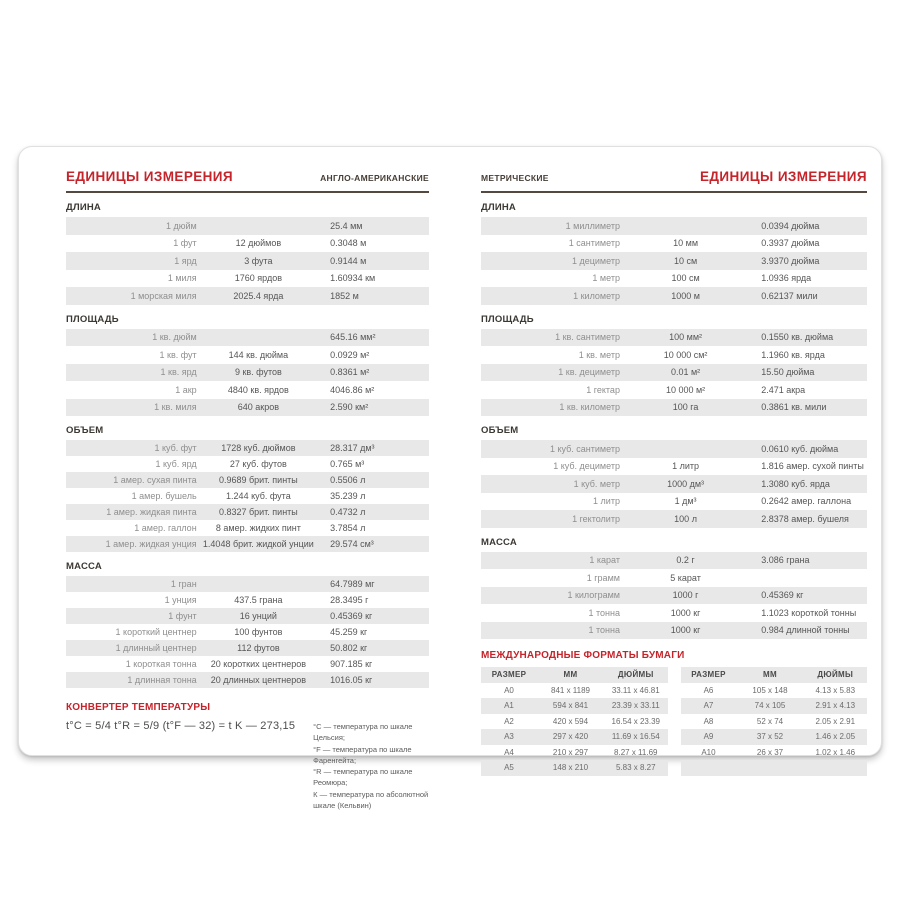  What do you see at coordinates (346, 225) in the screenshot?
I see `value-cell: 25.4 мм` at bounding box center [346, 225].